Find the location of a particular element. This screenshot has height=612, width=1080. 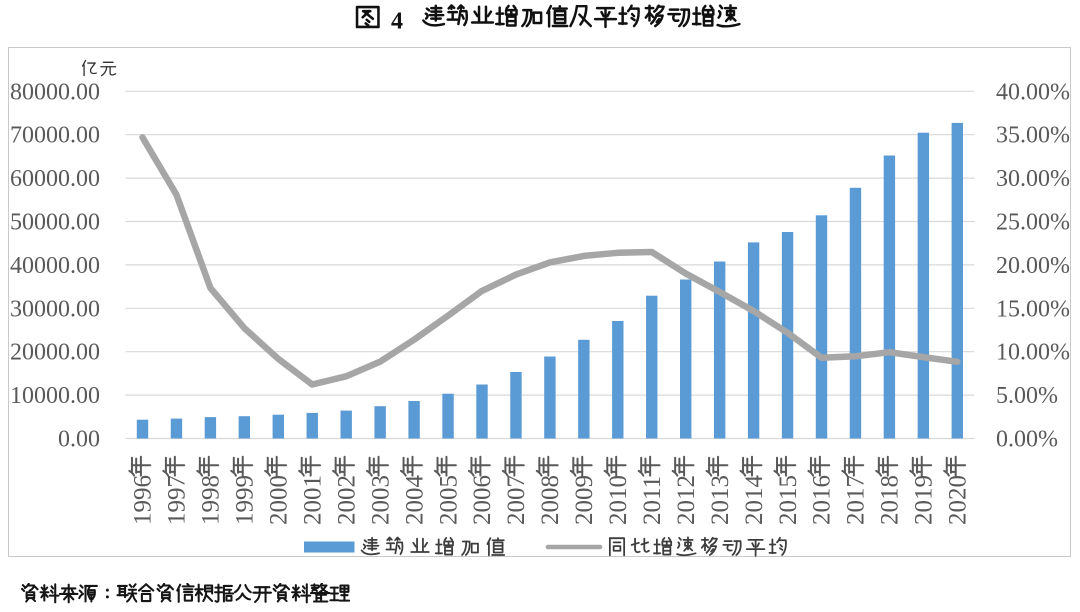

svg-text: 1997 is located at coordinates (177, 500).